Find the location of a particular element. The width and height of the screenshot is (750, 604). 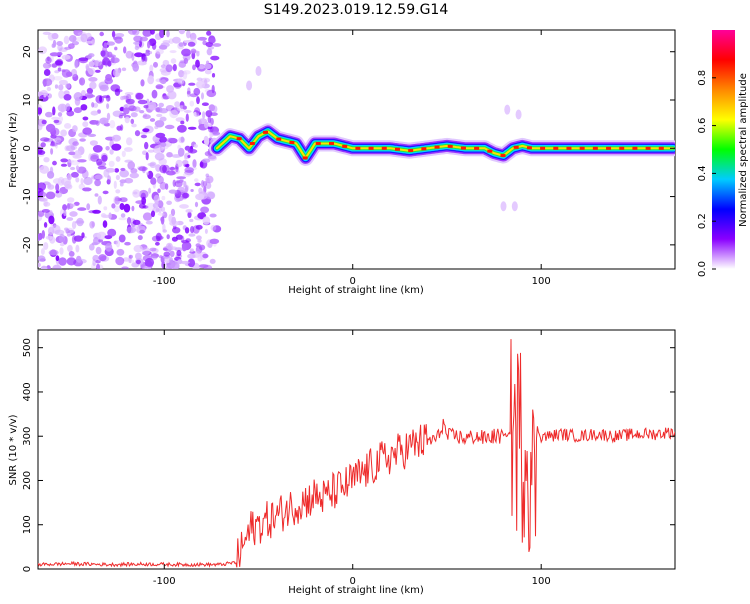

colorbar-label: Normalized spectral amplitude is located at coordinates (743, 150).